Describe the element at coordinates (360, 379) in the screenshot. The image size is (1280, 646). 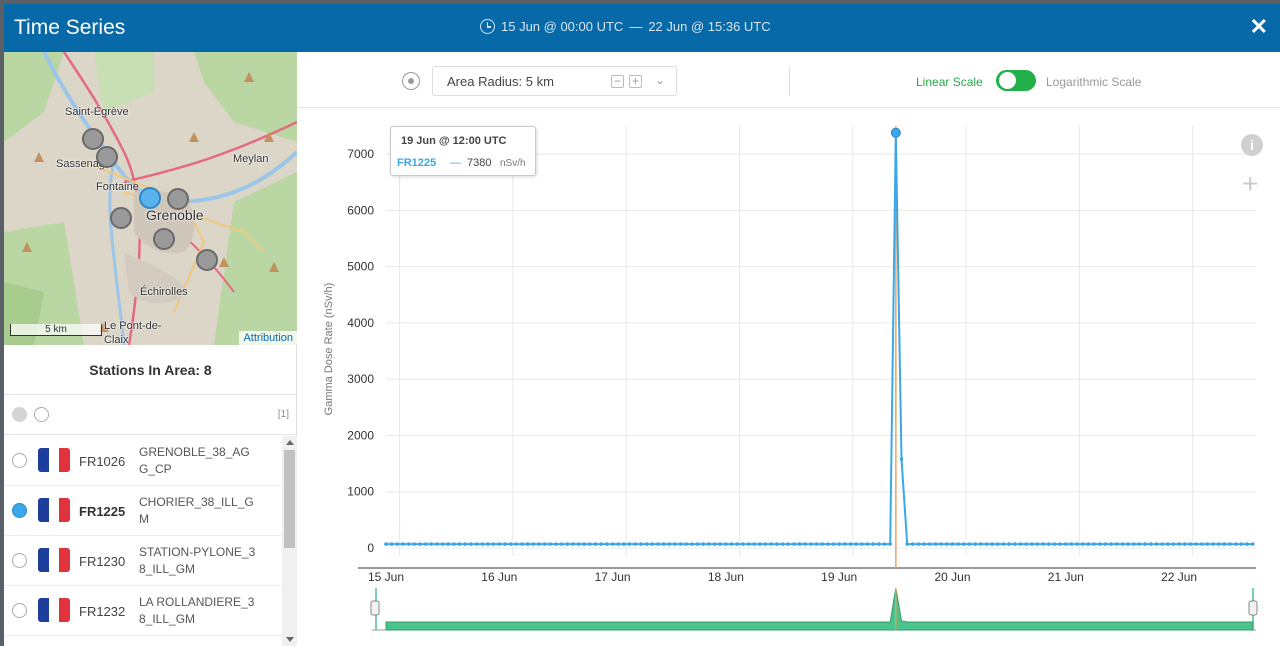
I see `y-tick-label: 3000` at that location.